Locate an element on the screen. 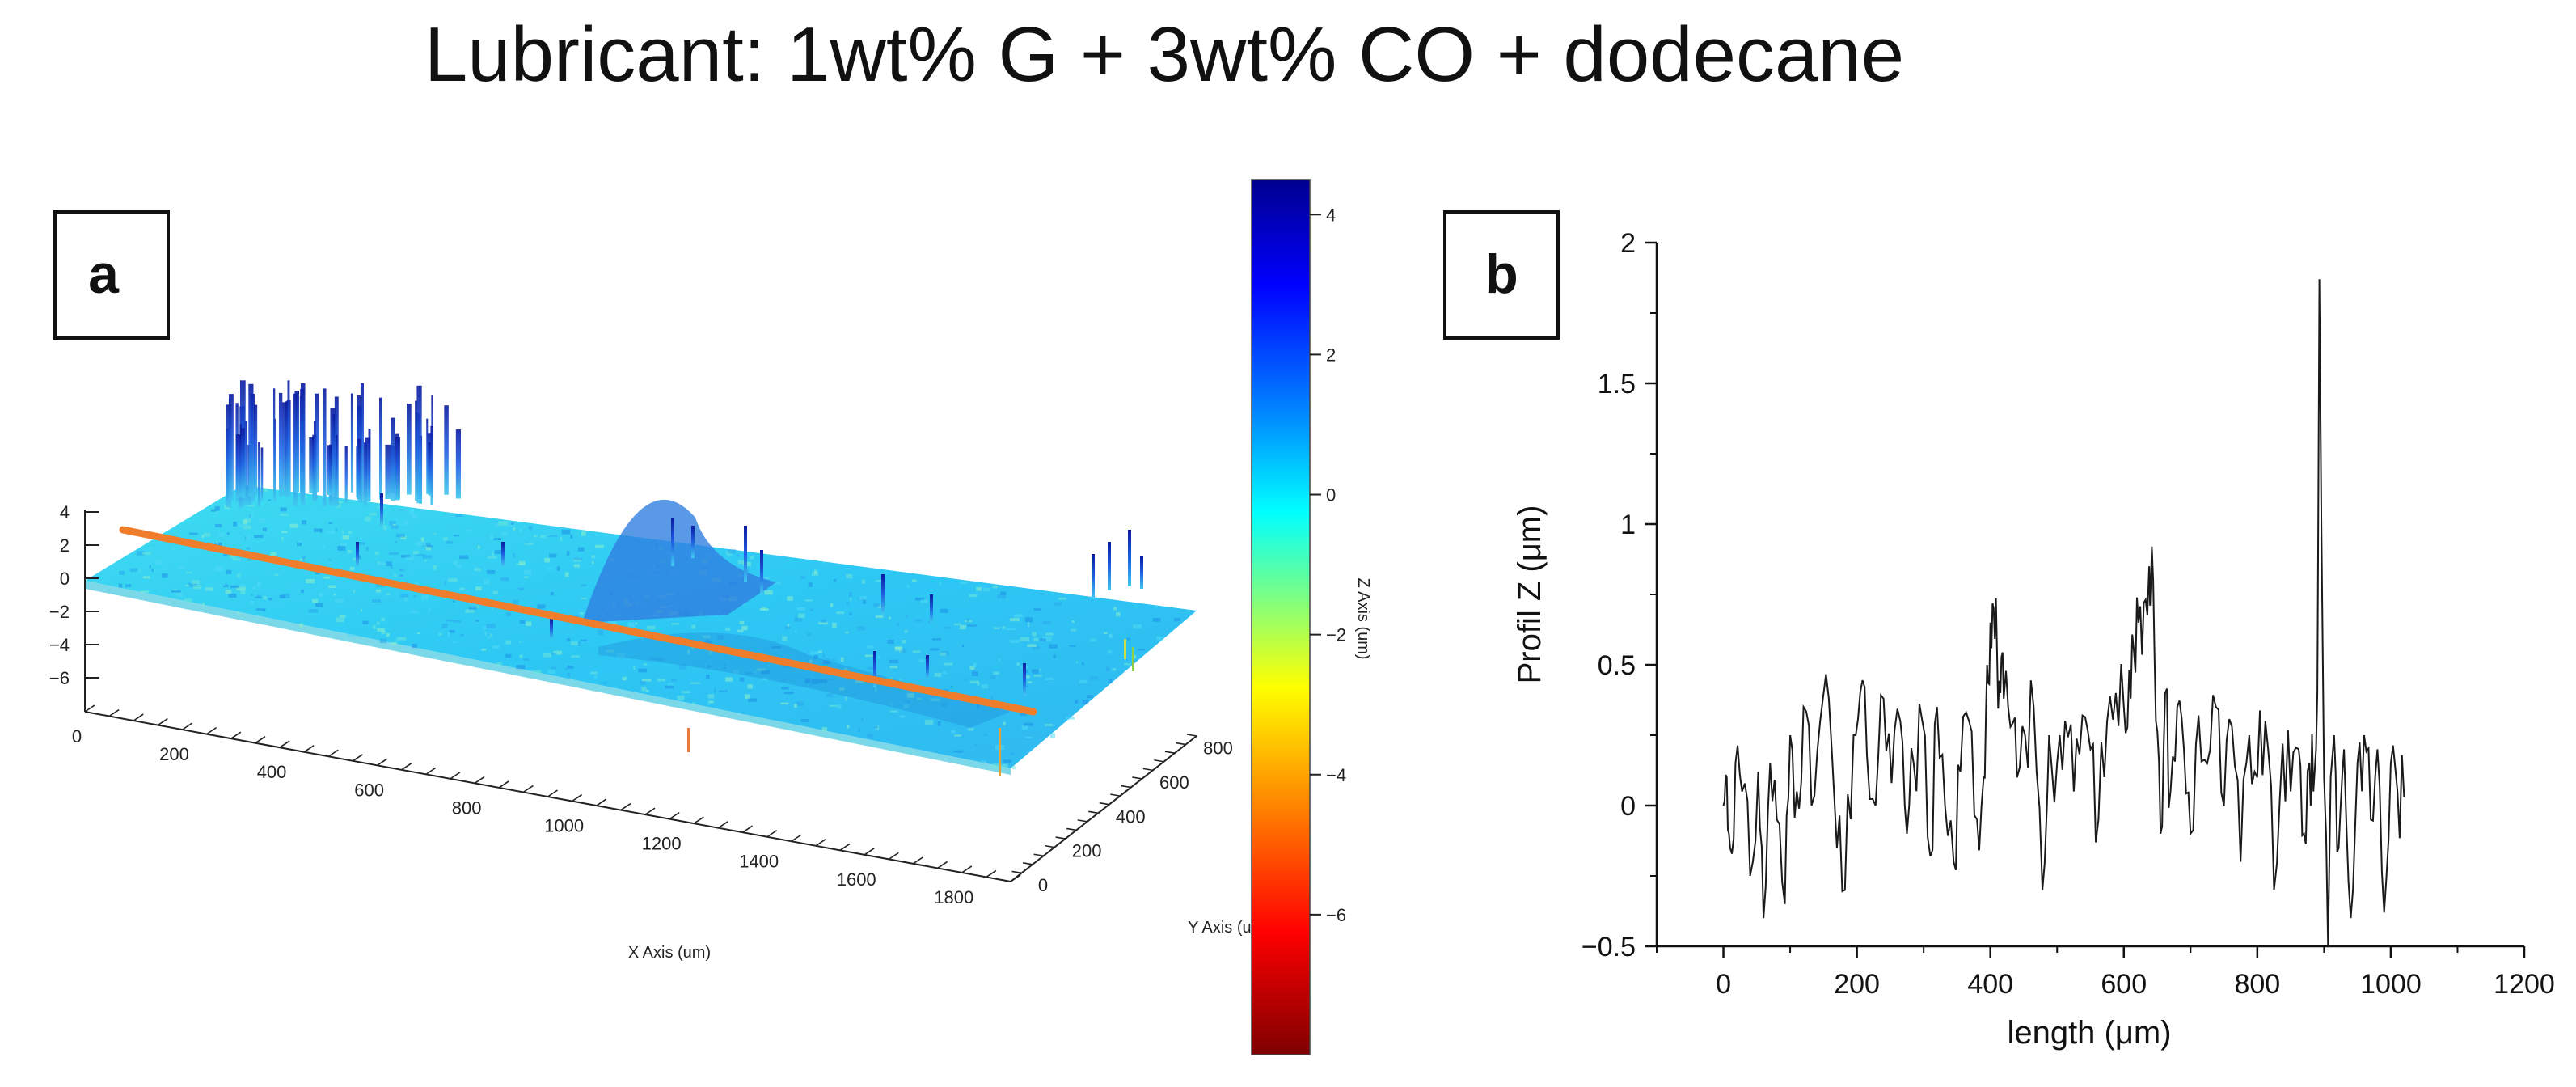 The image size is (2576, 1087). panel-a-label-box is located at coordinates (111, 275).